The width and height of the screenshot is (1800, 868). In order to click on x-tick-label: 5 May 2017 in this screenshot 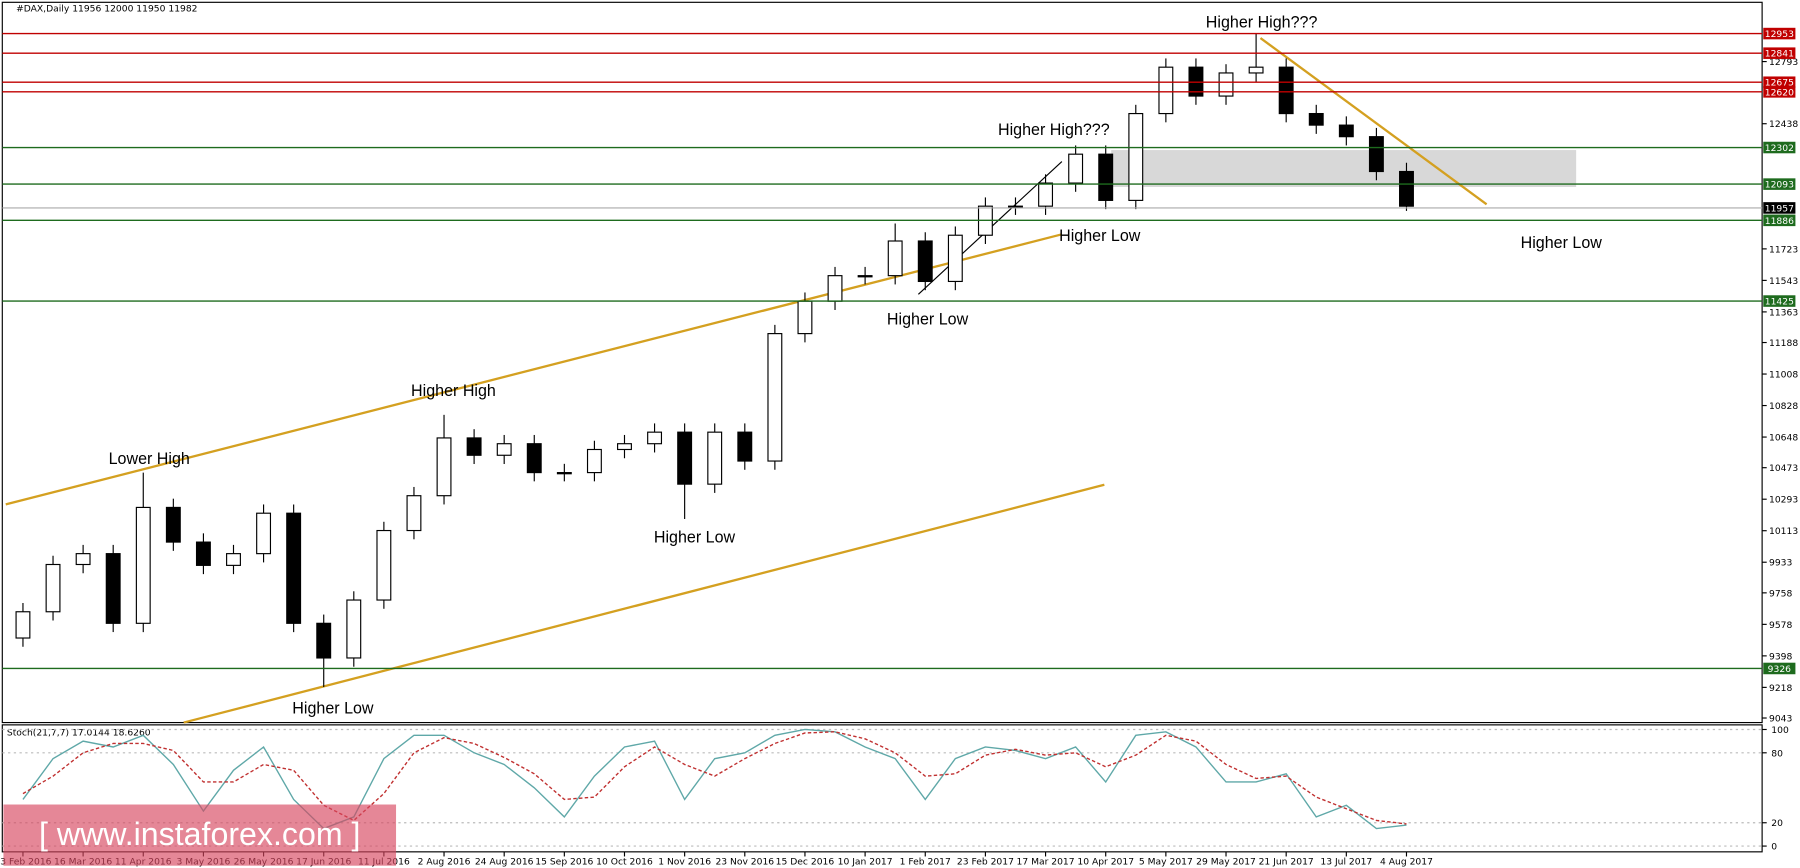, I will do `click(1166, 862)`.